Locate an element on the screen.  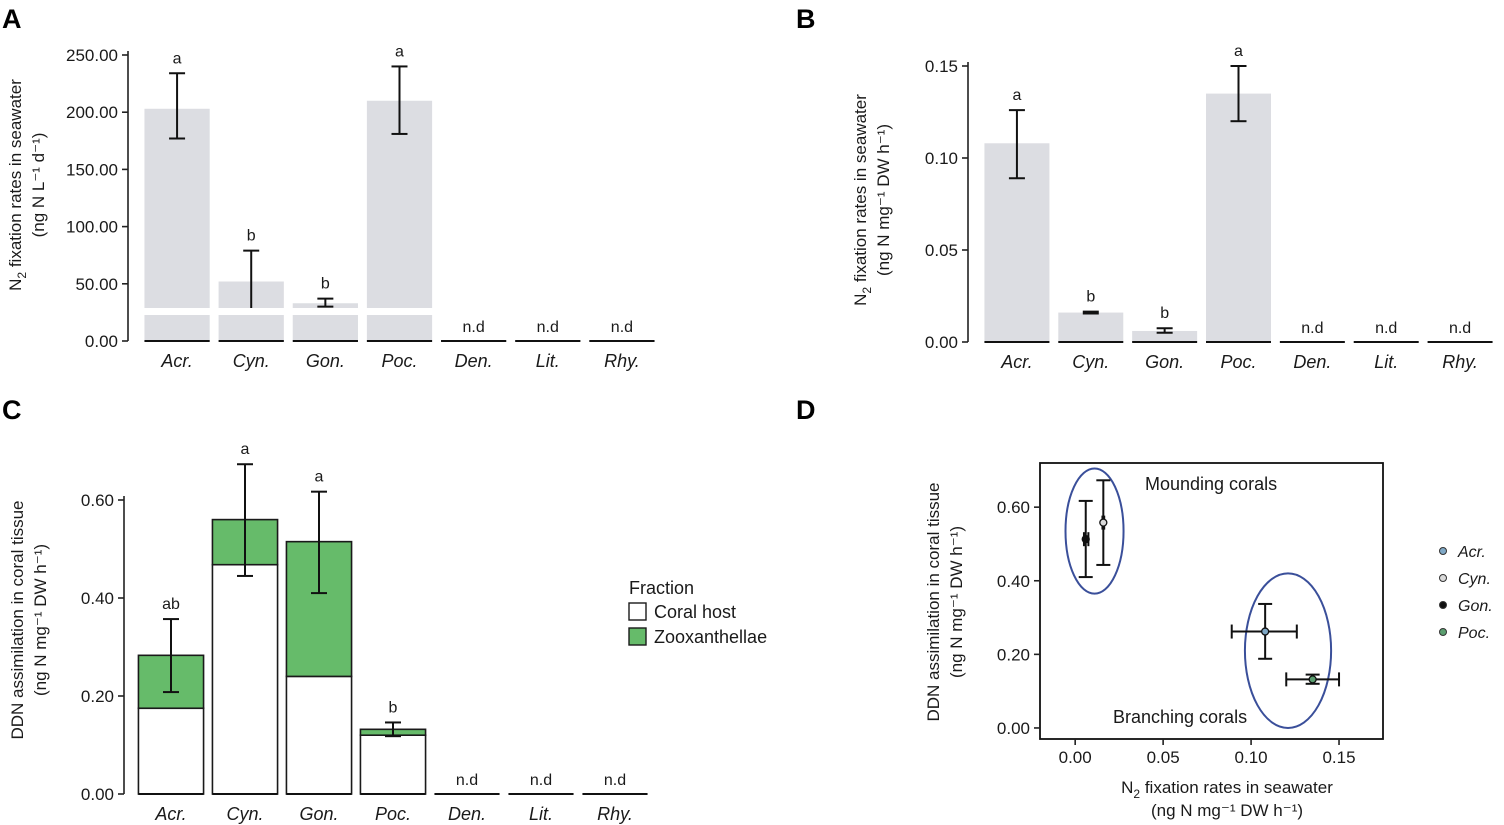
panel-a-category-label: Poc. is located at coordinates (399, 361).